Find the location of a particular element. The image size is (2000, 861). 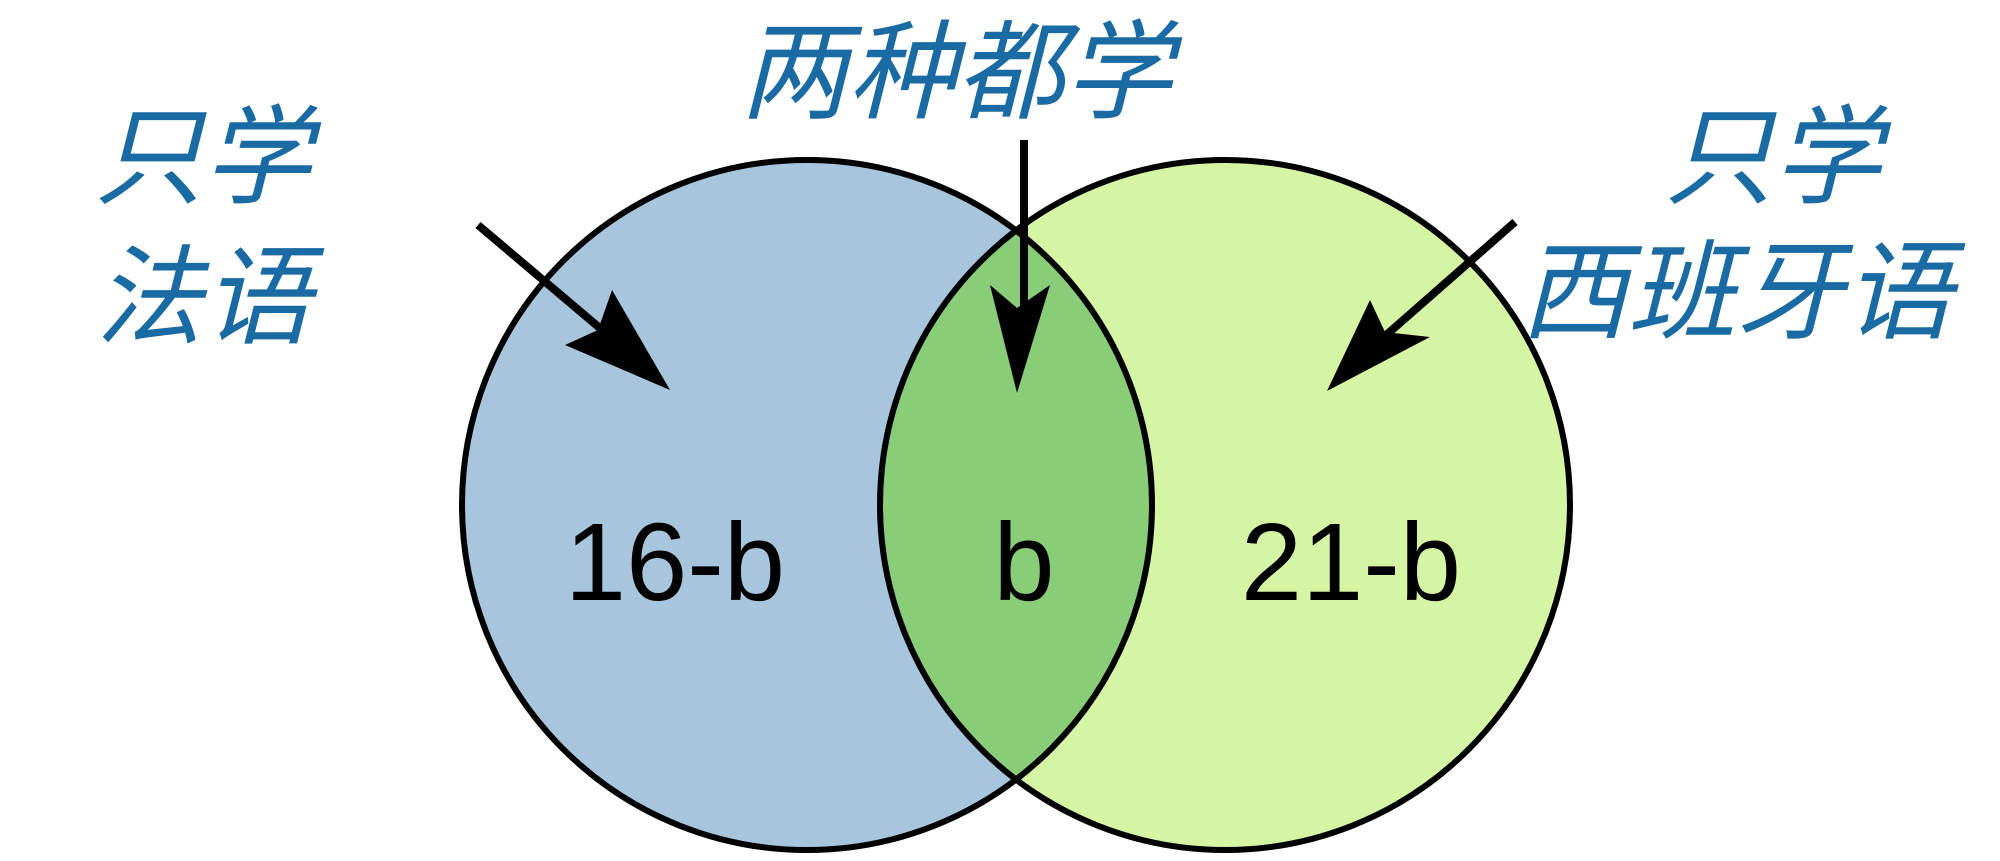

intersection-region is located at coordinates (1016, 505).